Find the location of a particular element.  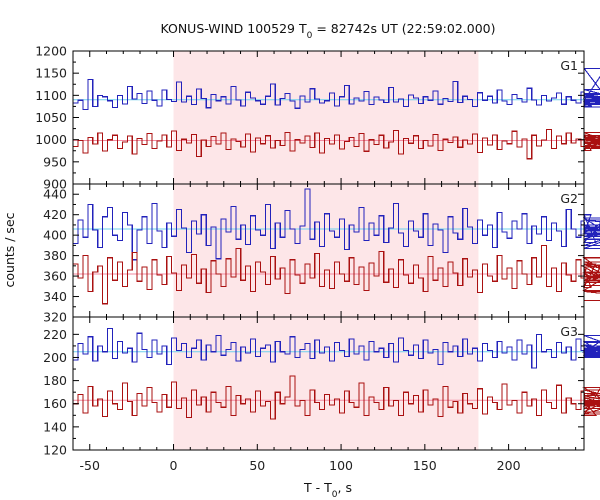

y-tick-label-G2-400: 400 is located at coordinates (55, 235).